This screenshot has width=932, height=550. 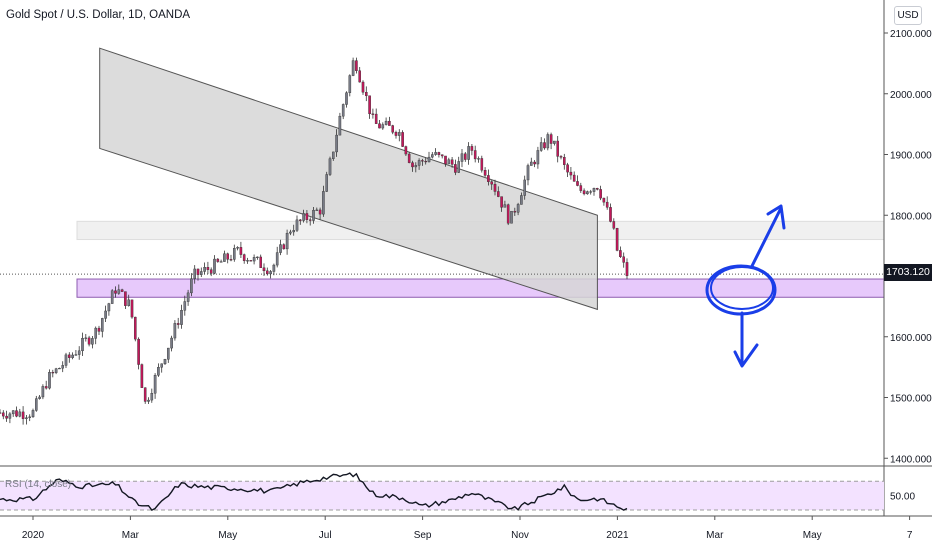 What do you see at coordinates (715, 535) in the screenshot?
I see `time-tick-label: Mar` at bounding box center [715, 535].